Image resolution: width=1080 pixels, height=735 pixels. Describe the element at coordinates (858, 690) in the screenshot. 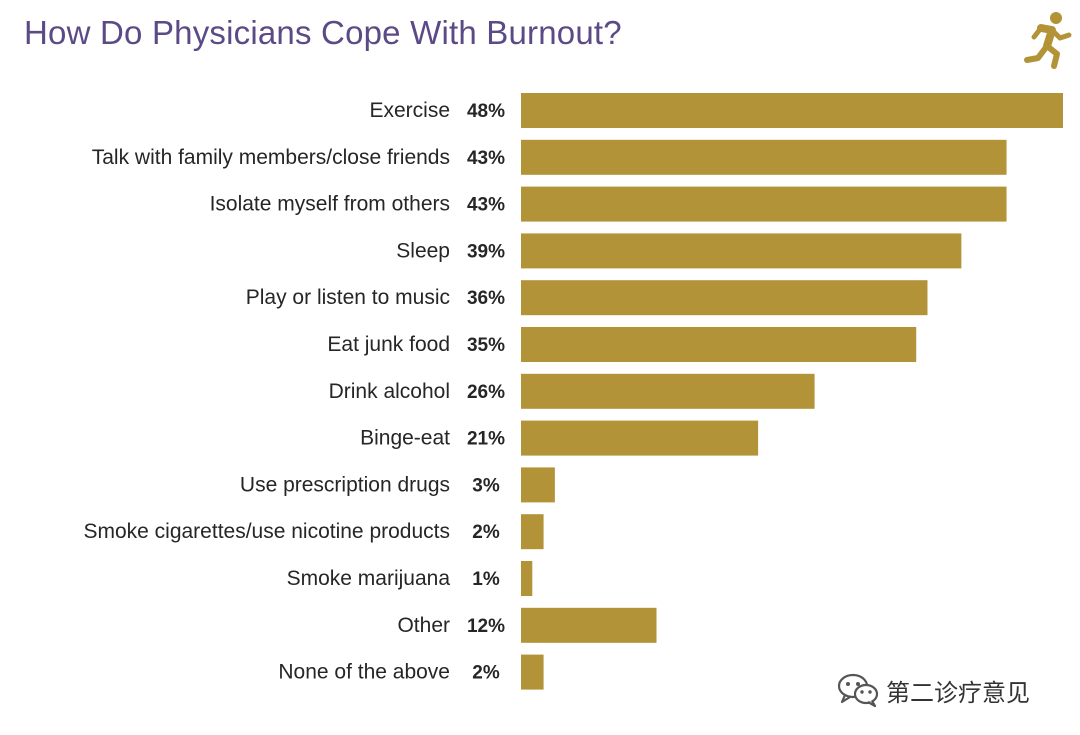

I see `wechat-icon` at that location.